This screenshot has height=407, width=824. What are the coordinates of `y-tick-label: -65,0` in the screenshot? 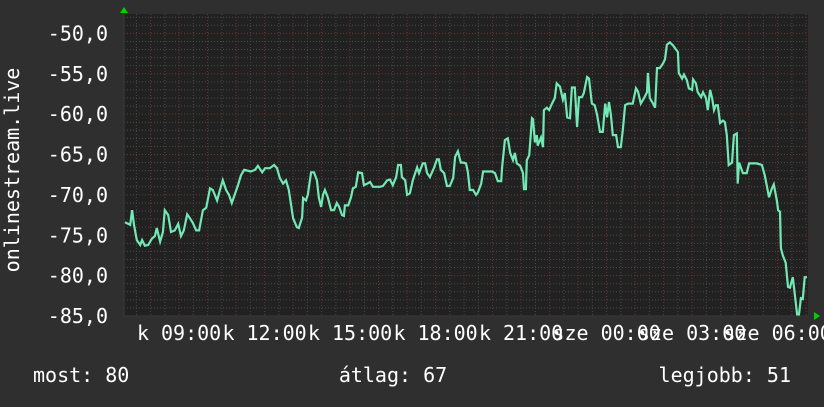 It's located at (78, 155).